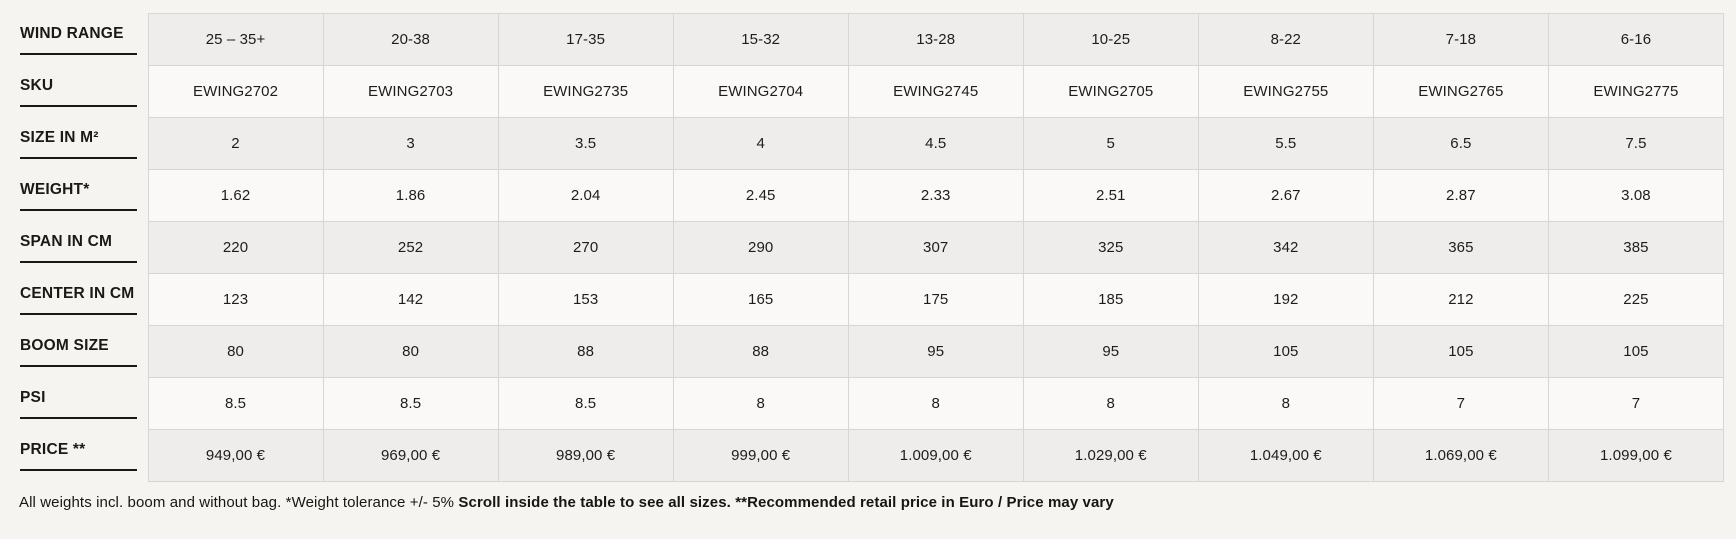  I want to click on row-label-wind-range: WIND RANGE, so click(74, 40).